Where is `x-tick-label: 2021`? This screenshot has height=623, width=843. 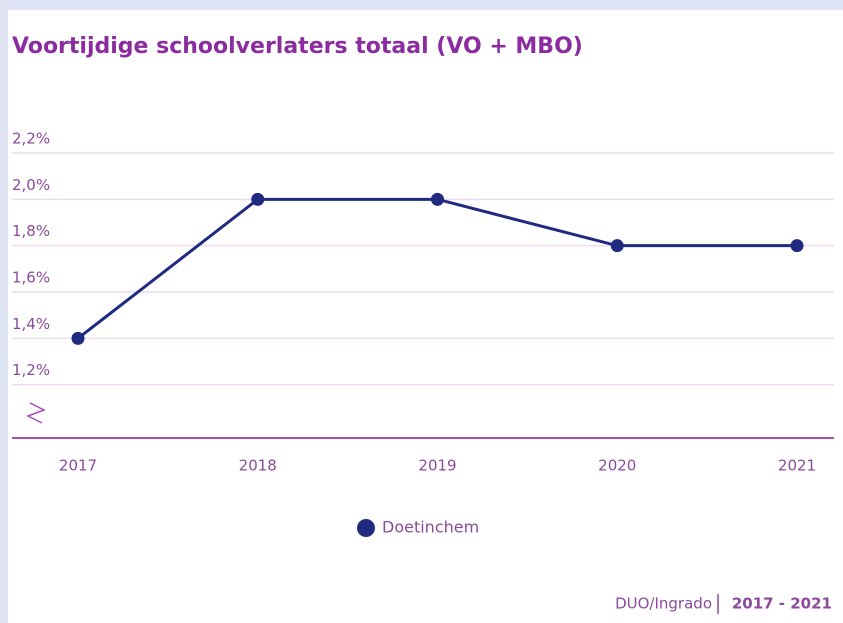 x-tick-label: 2021 is located at coordinates (797, 466).